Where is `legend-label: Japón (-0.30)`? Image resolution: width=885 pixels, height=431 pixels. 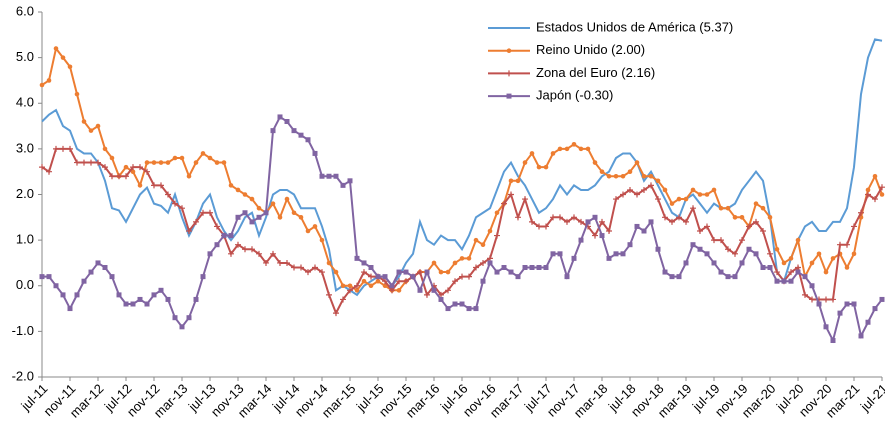
legend-label: Japón (-0.30) is located at coordinates (574, 95).